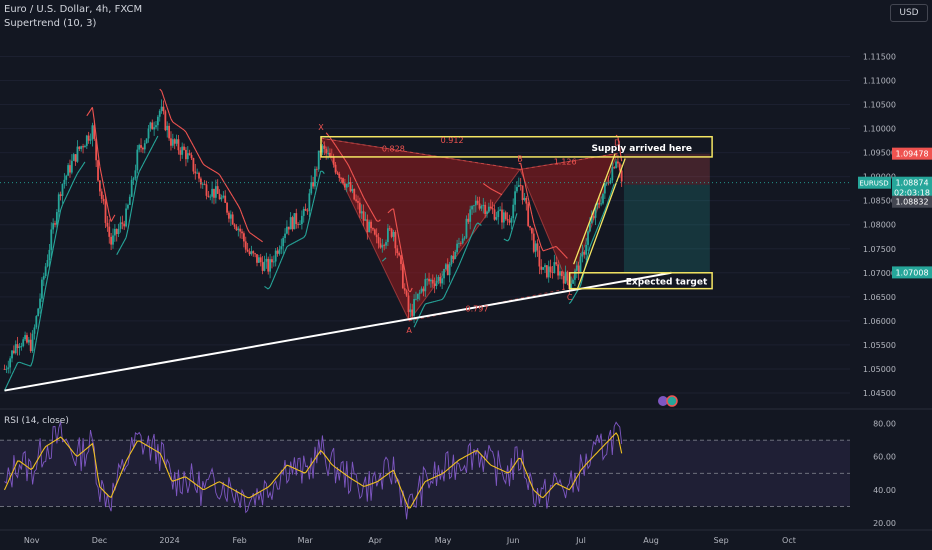 This screenshot has width=932, height=550. Describe the element at coordinates (879, 201) in the screenshot. I see `y-tick-label: 1.08500` at that location.